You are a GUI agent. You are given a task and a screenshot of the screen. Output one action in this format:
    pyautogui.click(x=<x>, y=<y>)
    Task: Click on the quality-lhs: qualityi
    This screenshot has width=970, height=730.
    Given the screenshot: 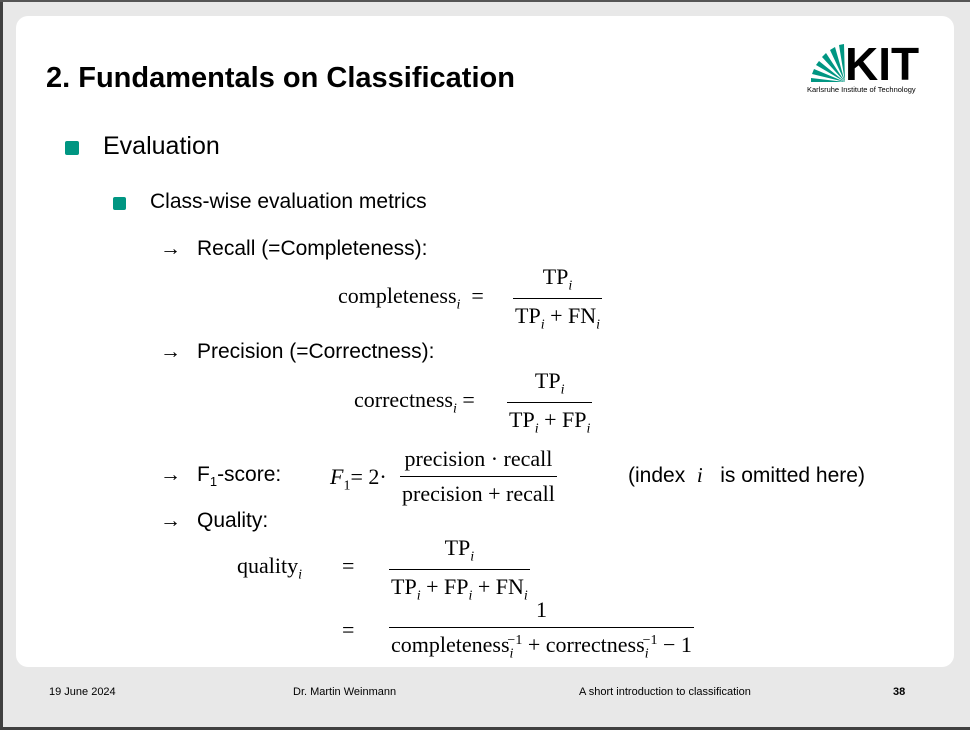 What is the action you would take?
    pyautogui.click(x=269, y=568)
    